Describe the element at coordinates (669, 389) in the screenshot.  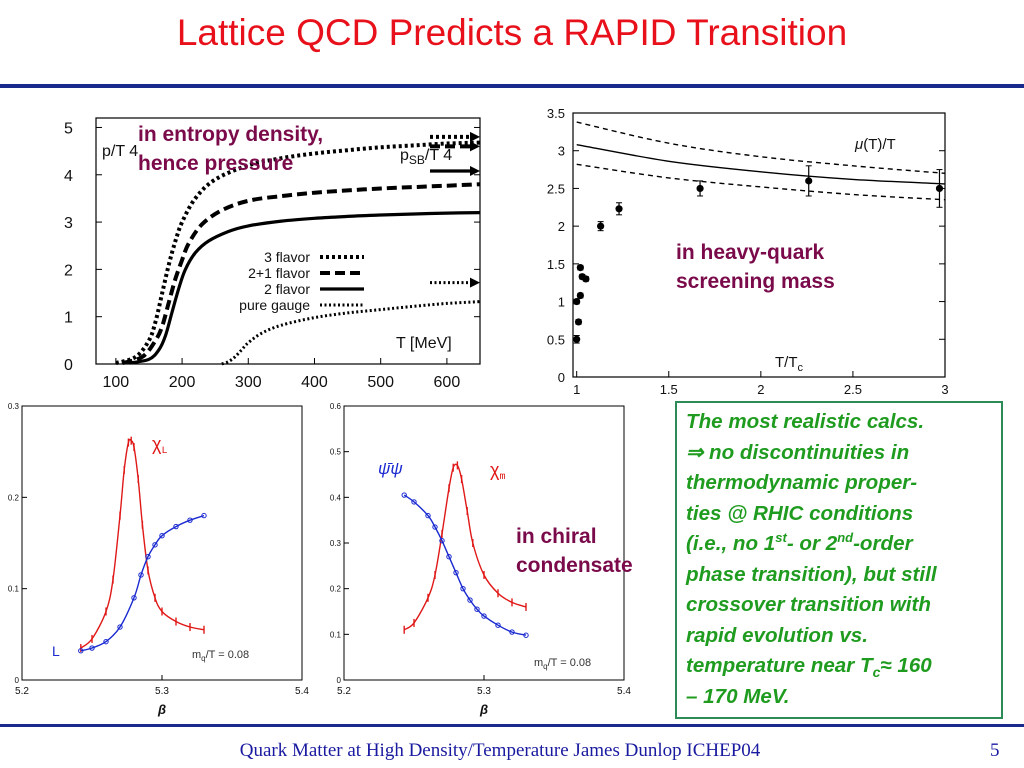
I see `x-tick-label: 1.5` at that location.